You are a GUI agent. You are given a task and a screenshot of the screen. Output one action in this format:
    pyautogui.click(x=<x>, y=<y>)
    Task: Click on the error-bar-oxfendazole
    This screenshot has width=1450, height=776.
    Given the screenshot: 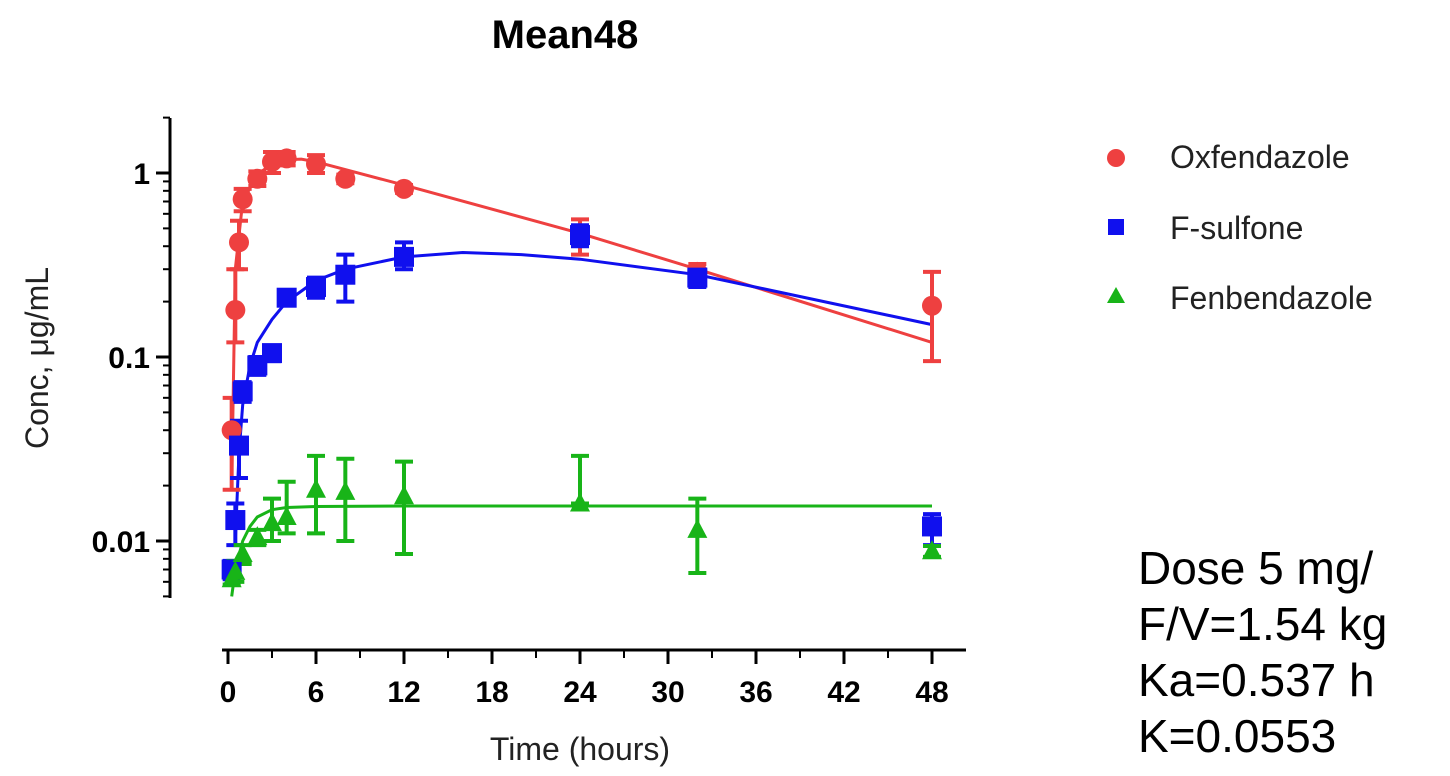 What is the action you would take?
    pyautogui.click(x=932, y=316)
    